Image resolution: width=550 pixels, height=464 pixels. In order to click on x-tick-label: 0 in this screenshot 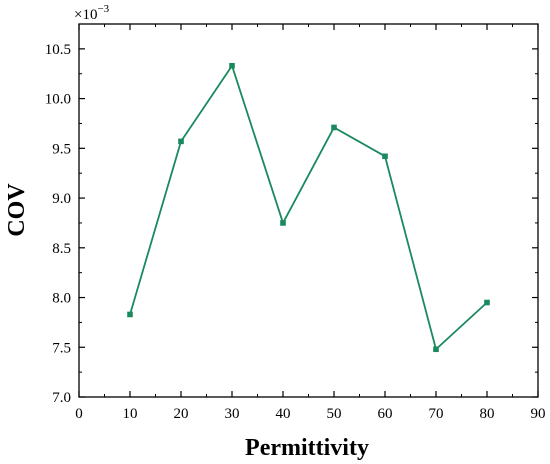, I will do `click(79, 414)`.